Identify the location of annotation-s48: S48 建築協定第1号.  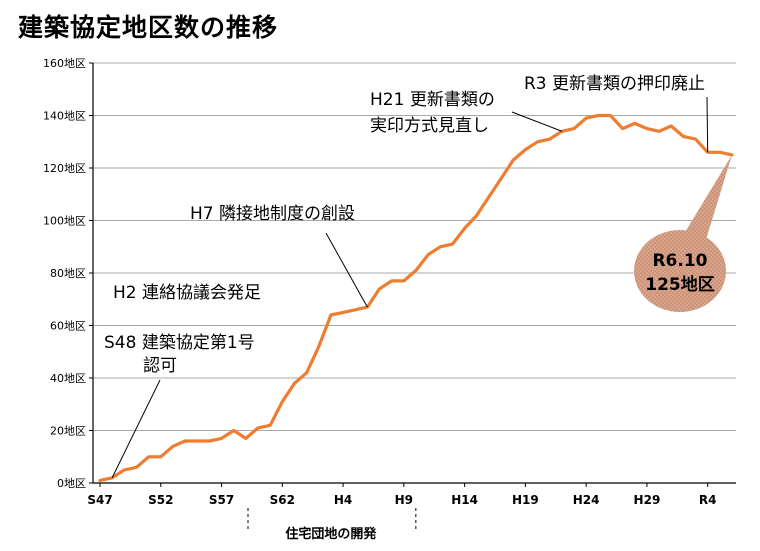
(179, 343).